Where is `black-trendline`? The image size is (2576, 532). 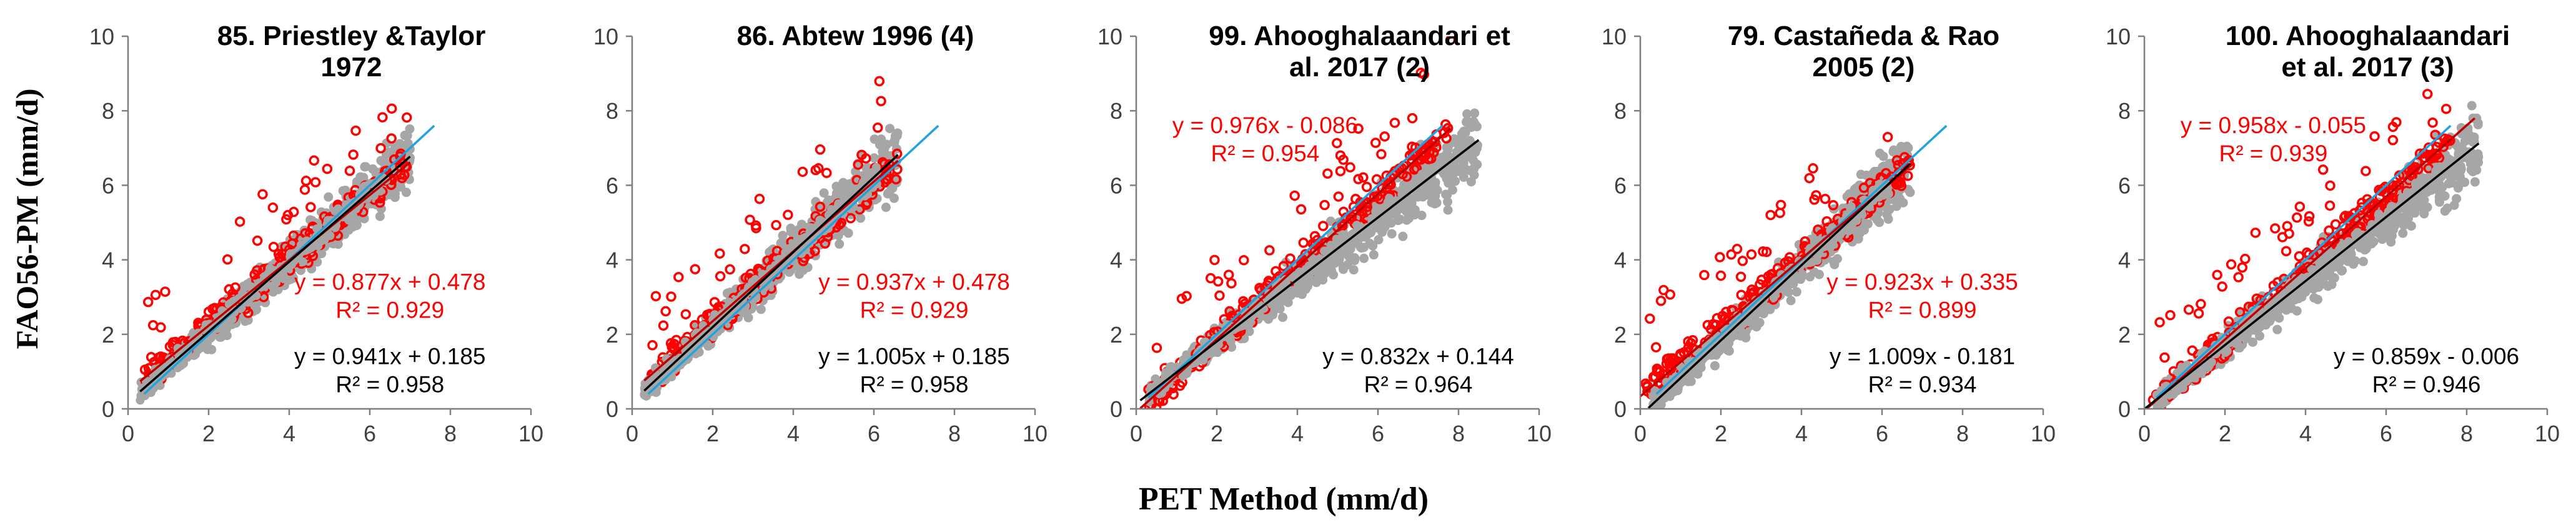
black-trendline is located at coordinates (1309, 270).